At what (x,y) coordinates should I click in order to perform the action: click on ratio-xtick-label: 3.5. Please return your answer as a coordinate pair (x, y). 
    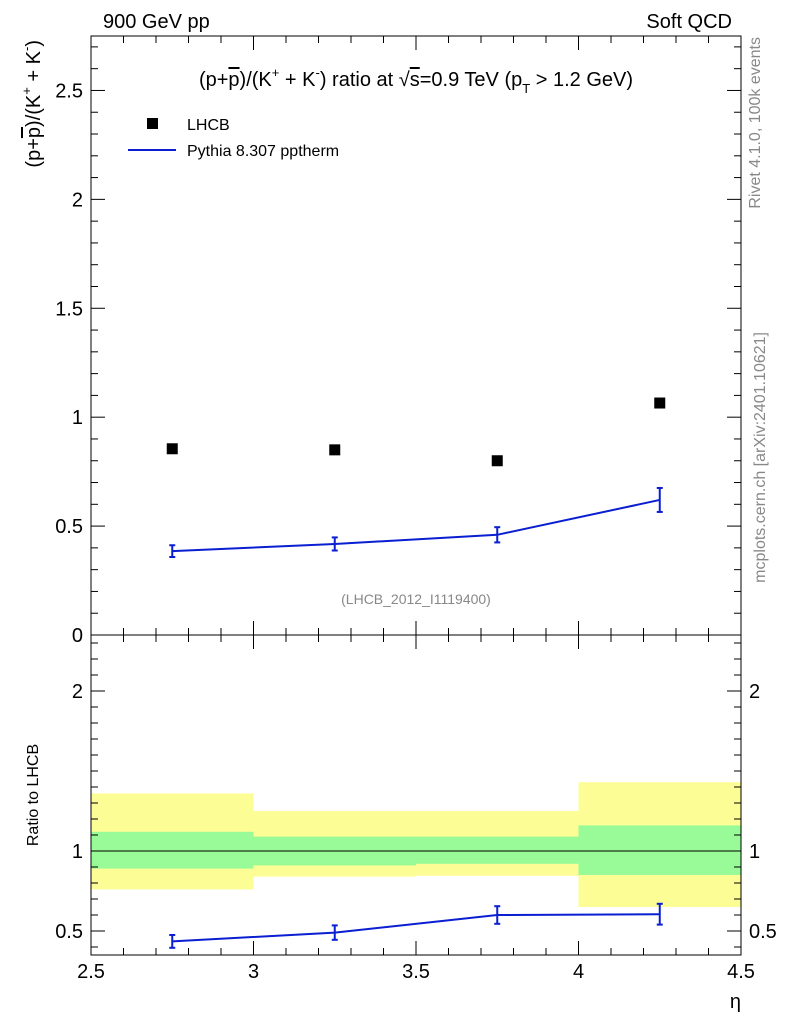
    Looking at the image, I should click on (416, 972).